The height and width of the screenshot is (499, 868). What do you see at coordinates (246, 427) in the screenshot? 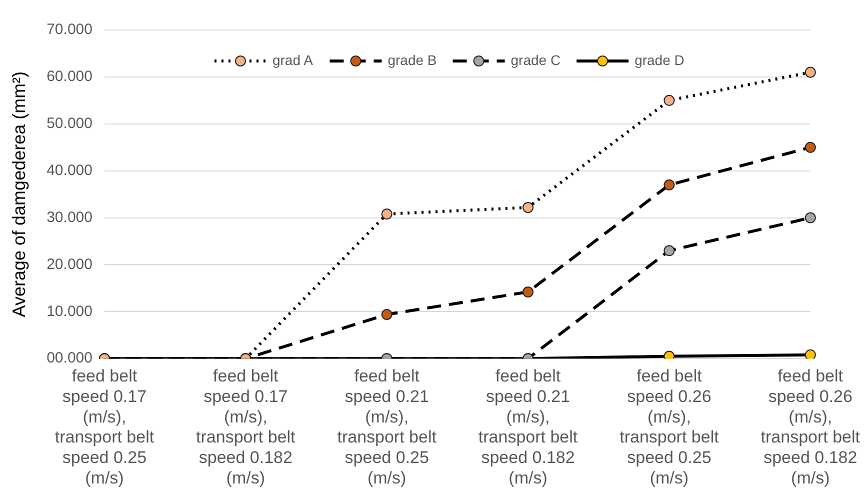
I see `x-tick-label: feed belt speed 0.17 (m/s), transport belt speed 0.182 (m/s)` at bounding box center [246, 427].